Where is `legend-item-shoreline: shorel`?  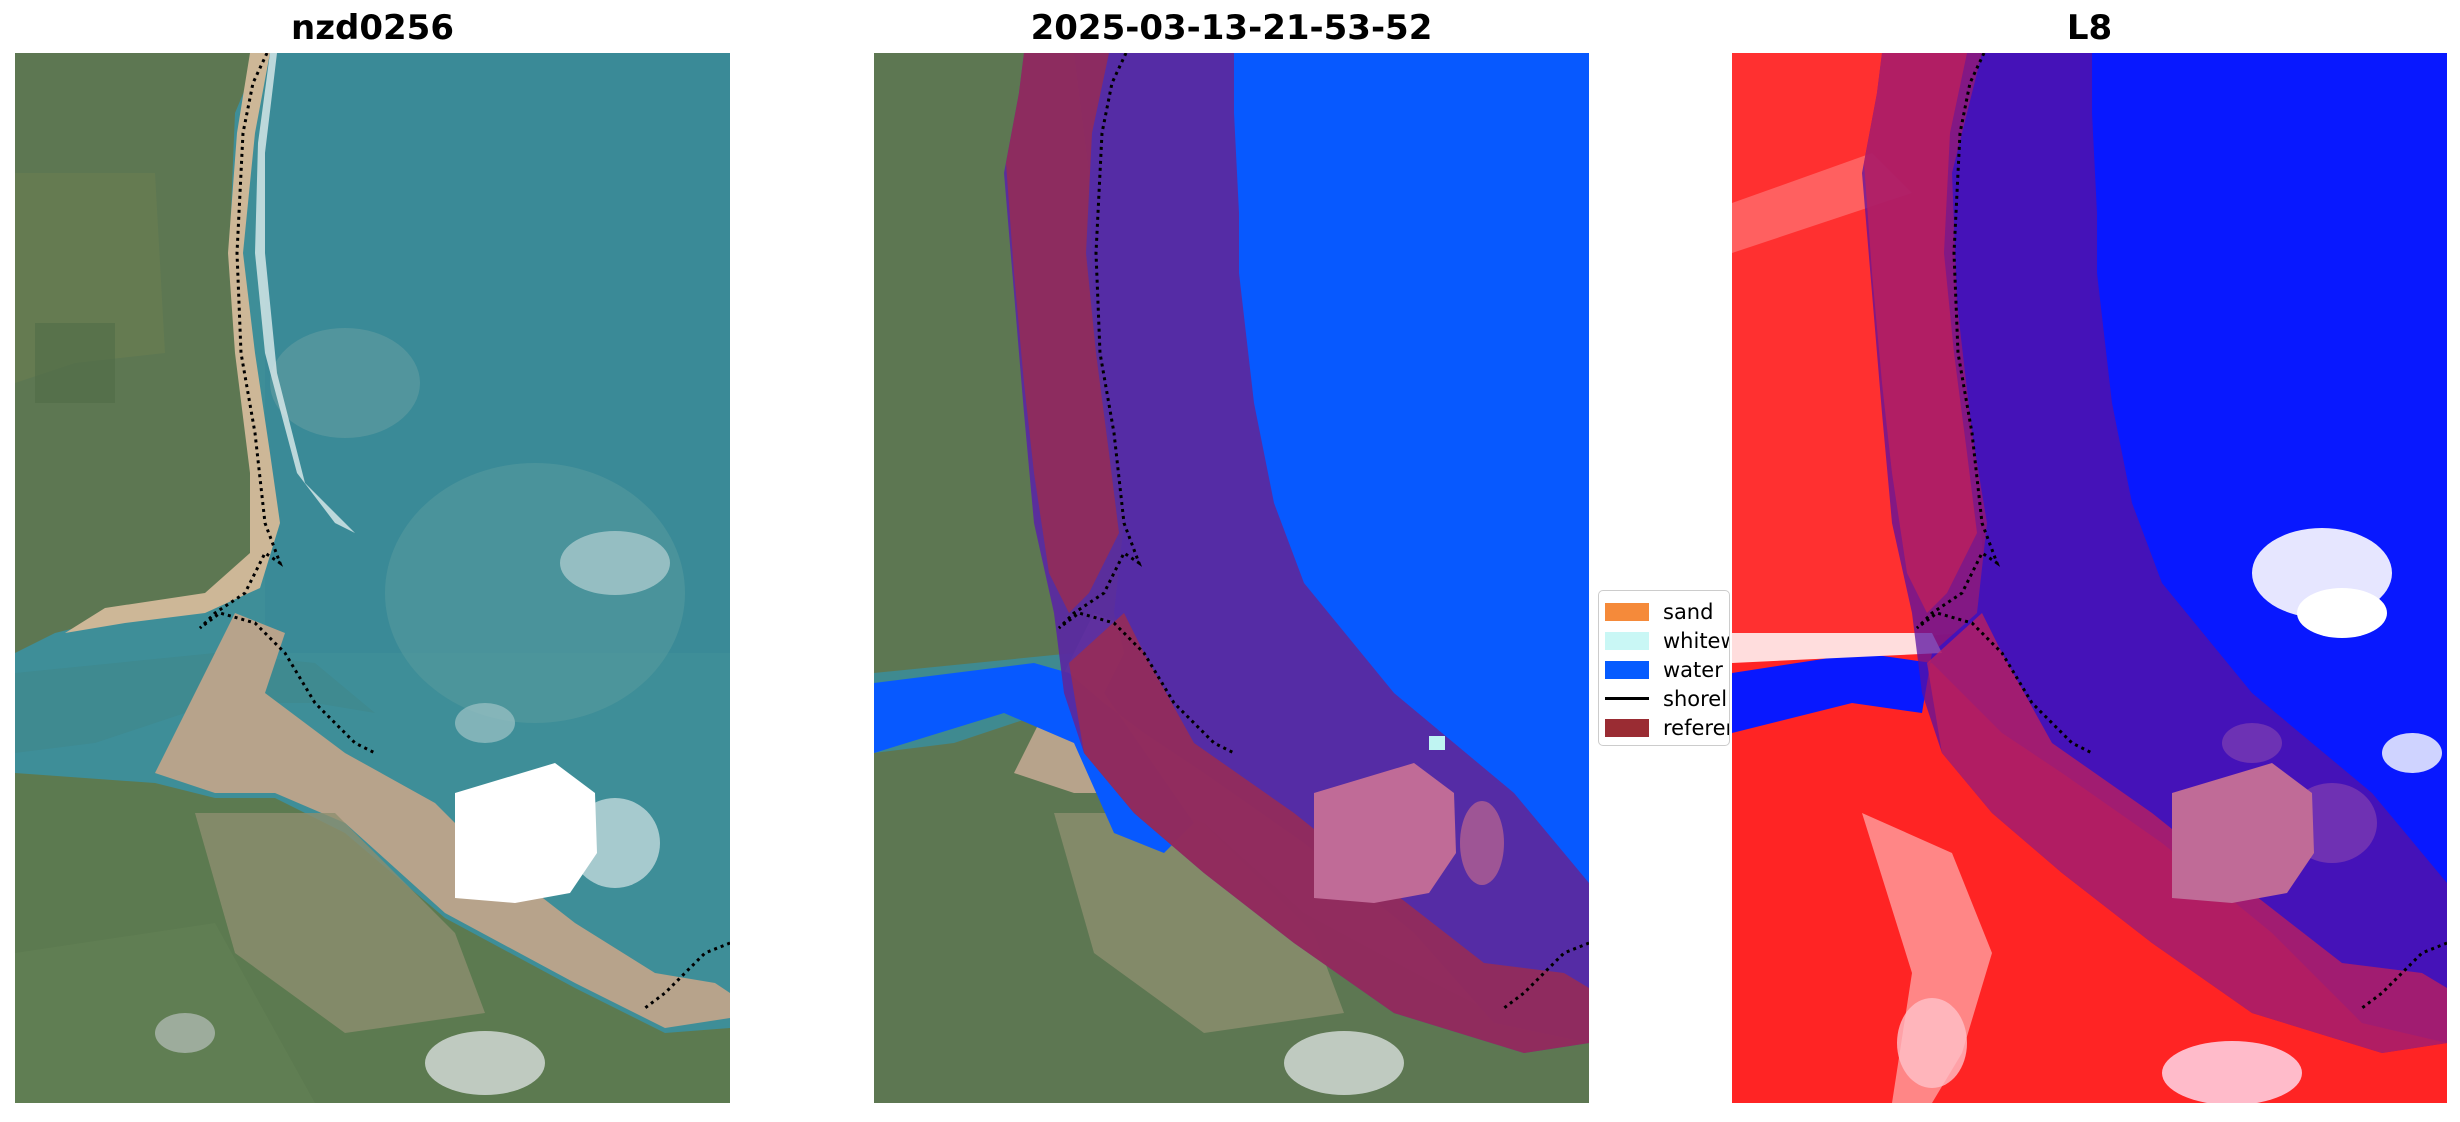 legend-item-shoreline: shorel is located at coordinates (1667, 698).